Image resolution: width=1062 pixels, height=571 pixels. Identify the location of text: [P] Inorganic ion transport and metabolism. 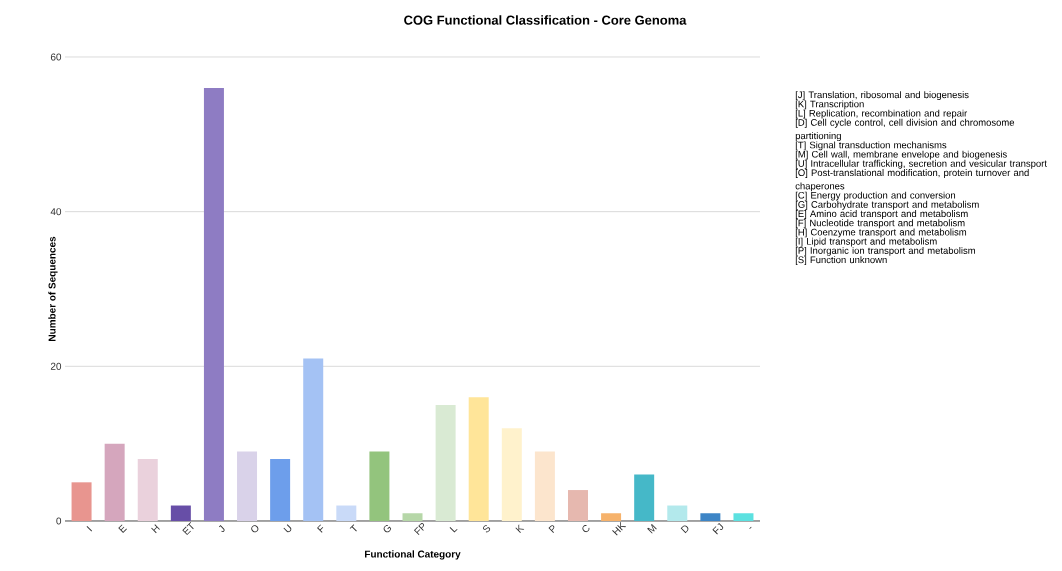
(885, 251).